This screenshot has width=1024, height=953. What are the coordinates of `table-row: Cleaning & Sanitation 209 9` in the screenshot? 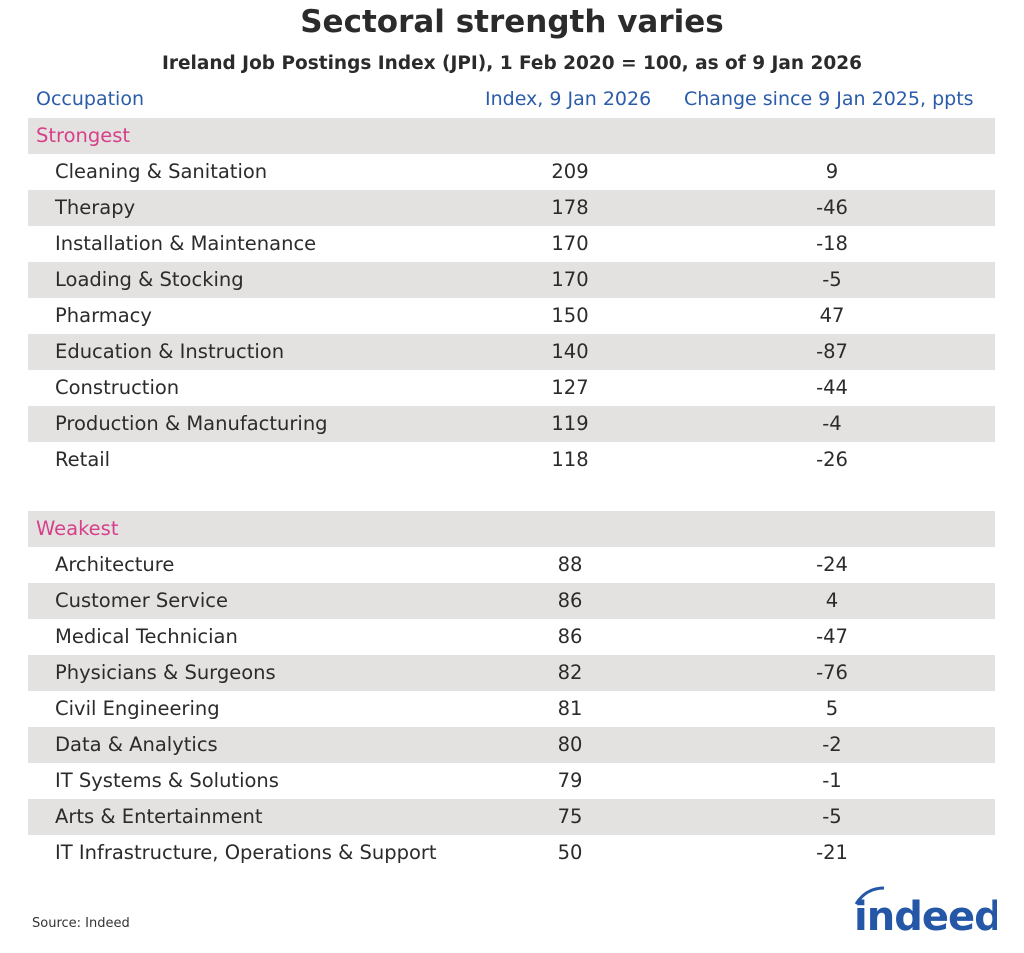 It's located at (511, 172).